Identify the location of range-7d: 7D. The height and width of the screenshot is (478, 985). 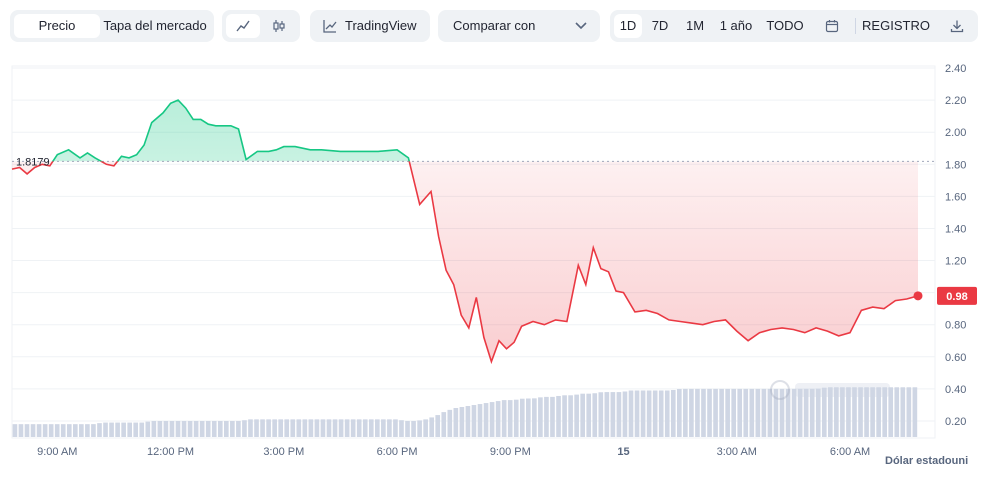
(660, 25).